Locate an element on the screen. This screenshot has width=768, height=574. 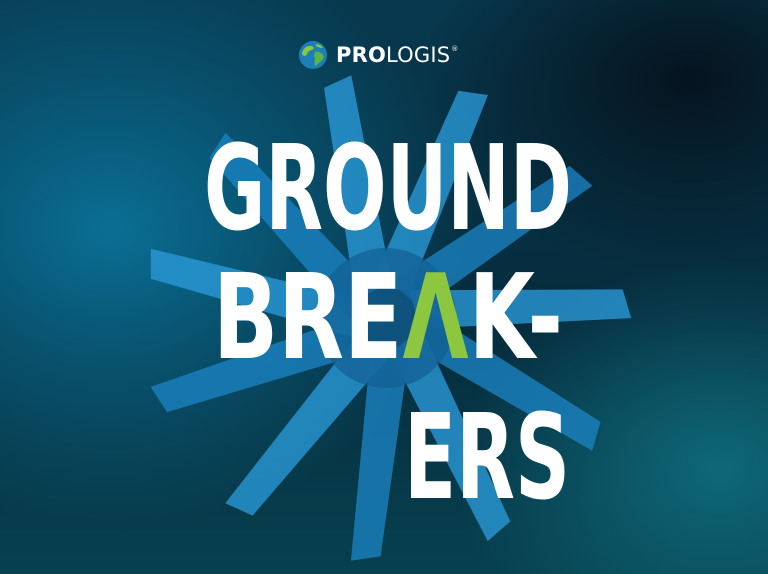
brand-light: LOGIS is located at coordinates (418, 55).